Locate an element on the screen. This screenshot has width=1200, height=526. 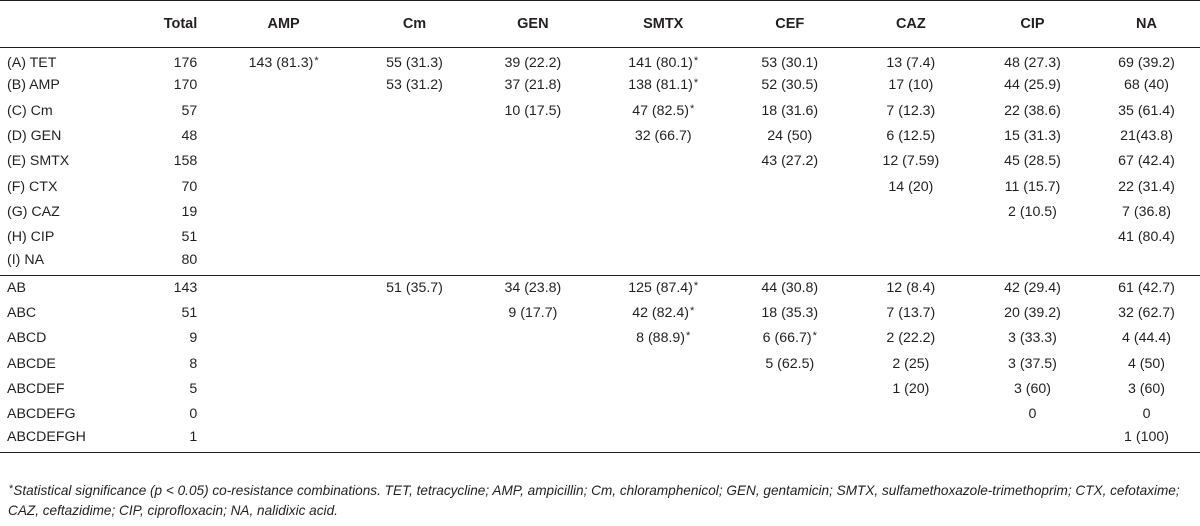
cell-value: 2 (22.2) is located at coordinates (911, 338).